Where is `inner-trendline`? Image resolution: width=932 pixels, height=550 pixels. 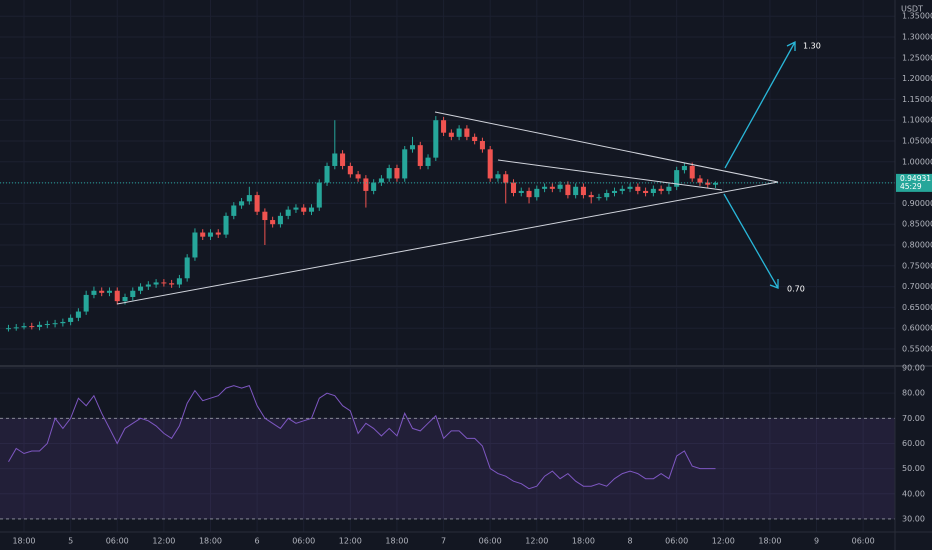 inner-trendline is located at coordinates (610, 175).